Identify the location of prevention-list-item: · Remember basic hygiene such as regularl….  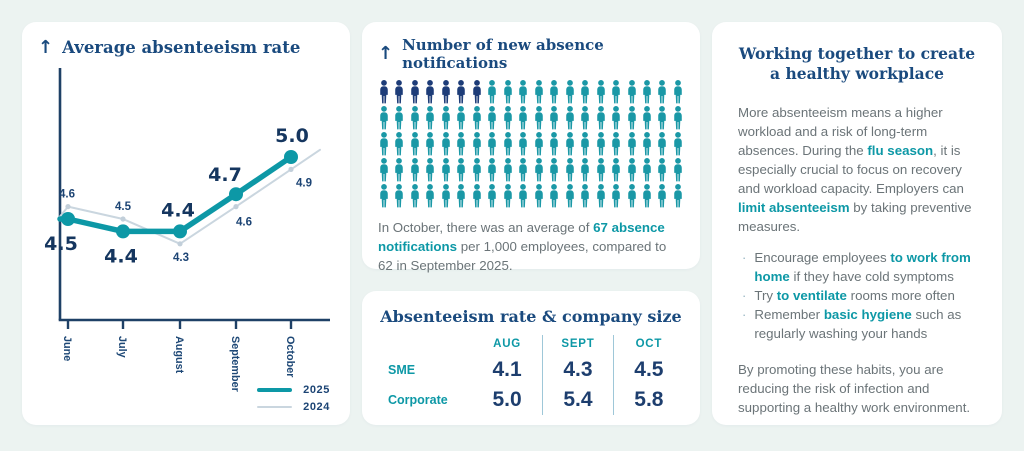
(859, 325).